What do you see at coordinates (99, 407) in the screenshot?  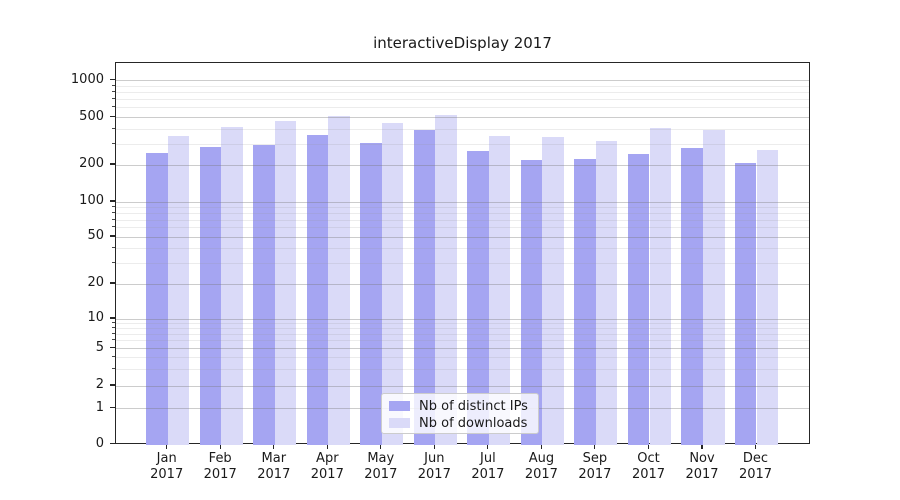 I see `y-tick-label: 1` at bounding box center [99, 407].